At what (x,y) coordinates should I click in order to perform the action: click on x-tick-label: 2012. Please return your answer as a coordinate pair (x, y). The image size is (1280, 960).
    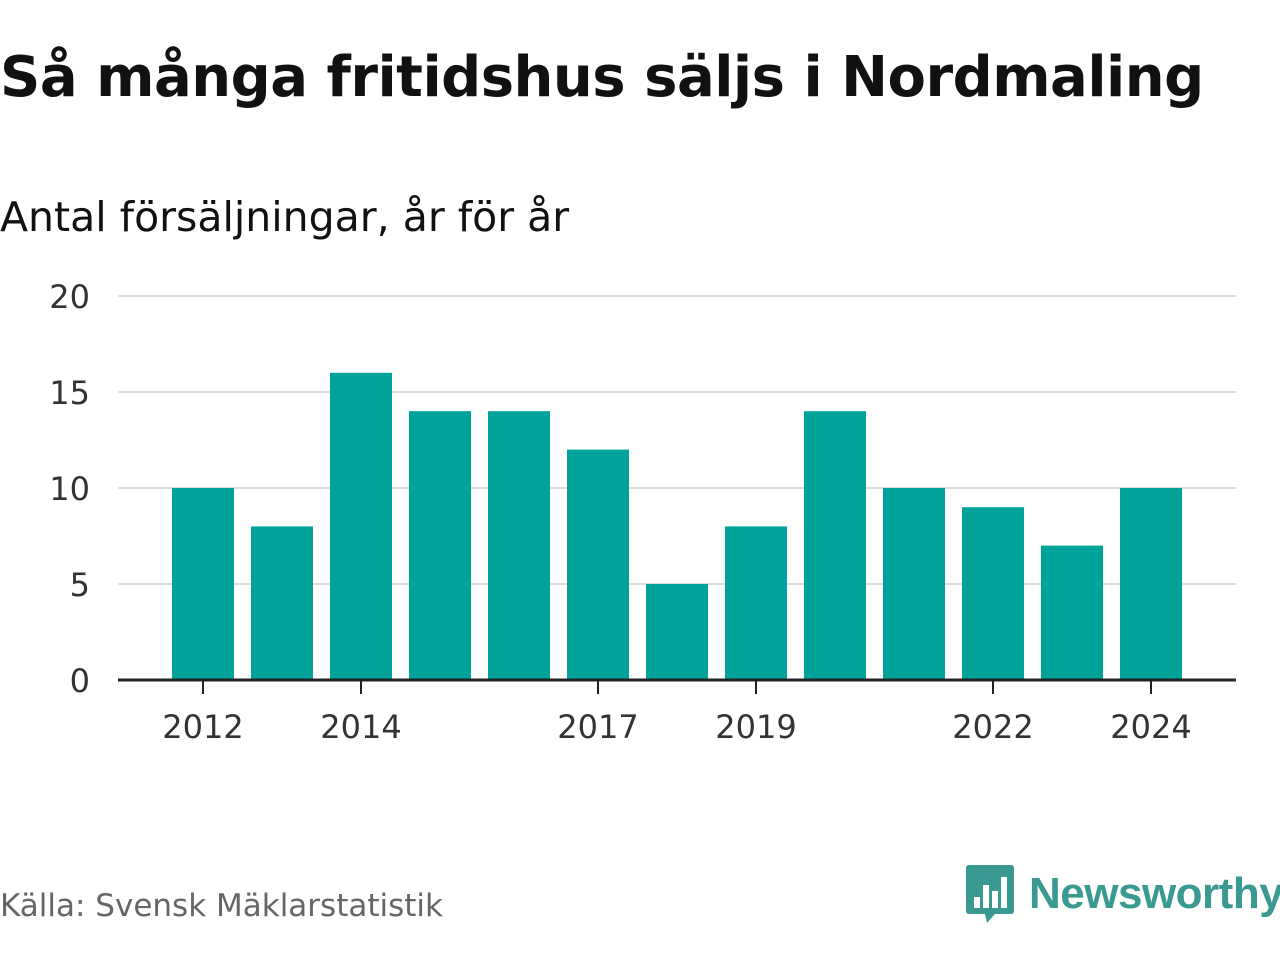
    Looking at the image, I should click on (202, 727).